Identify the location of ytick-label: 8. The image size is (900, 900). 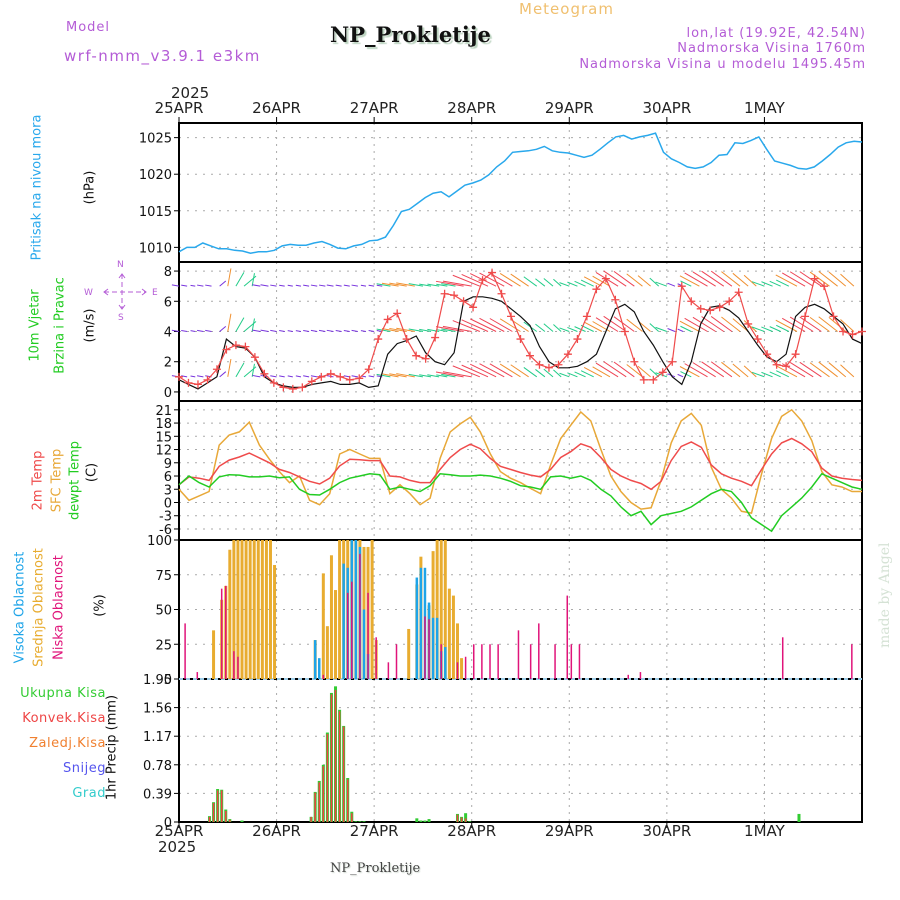
(168, 272).